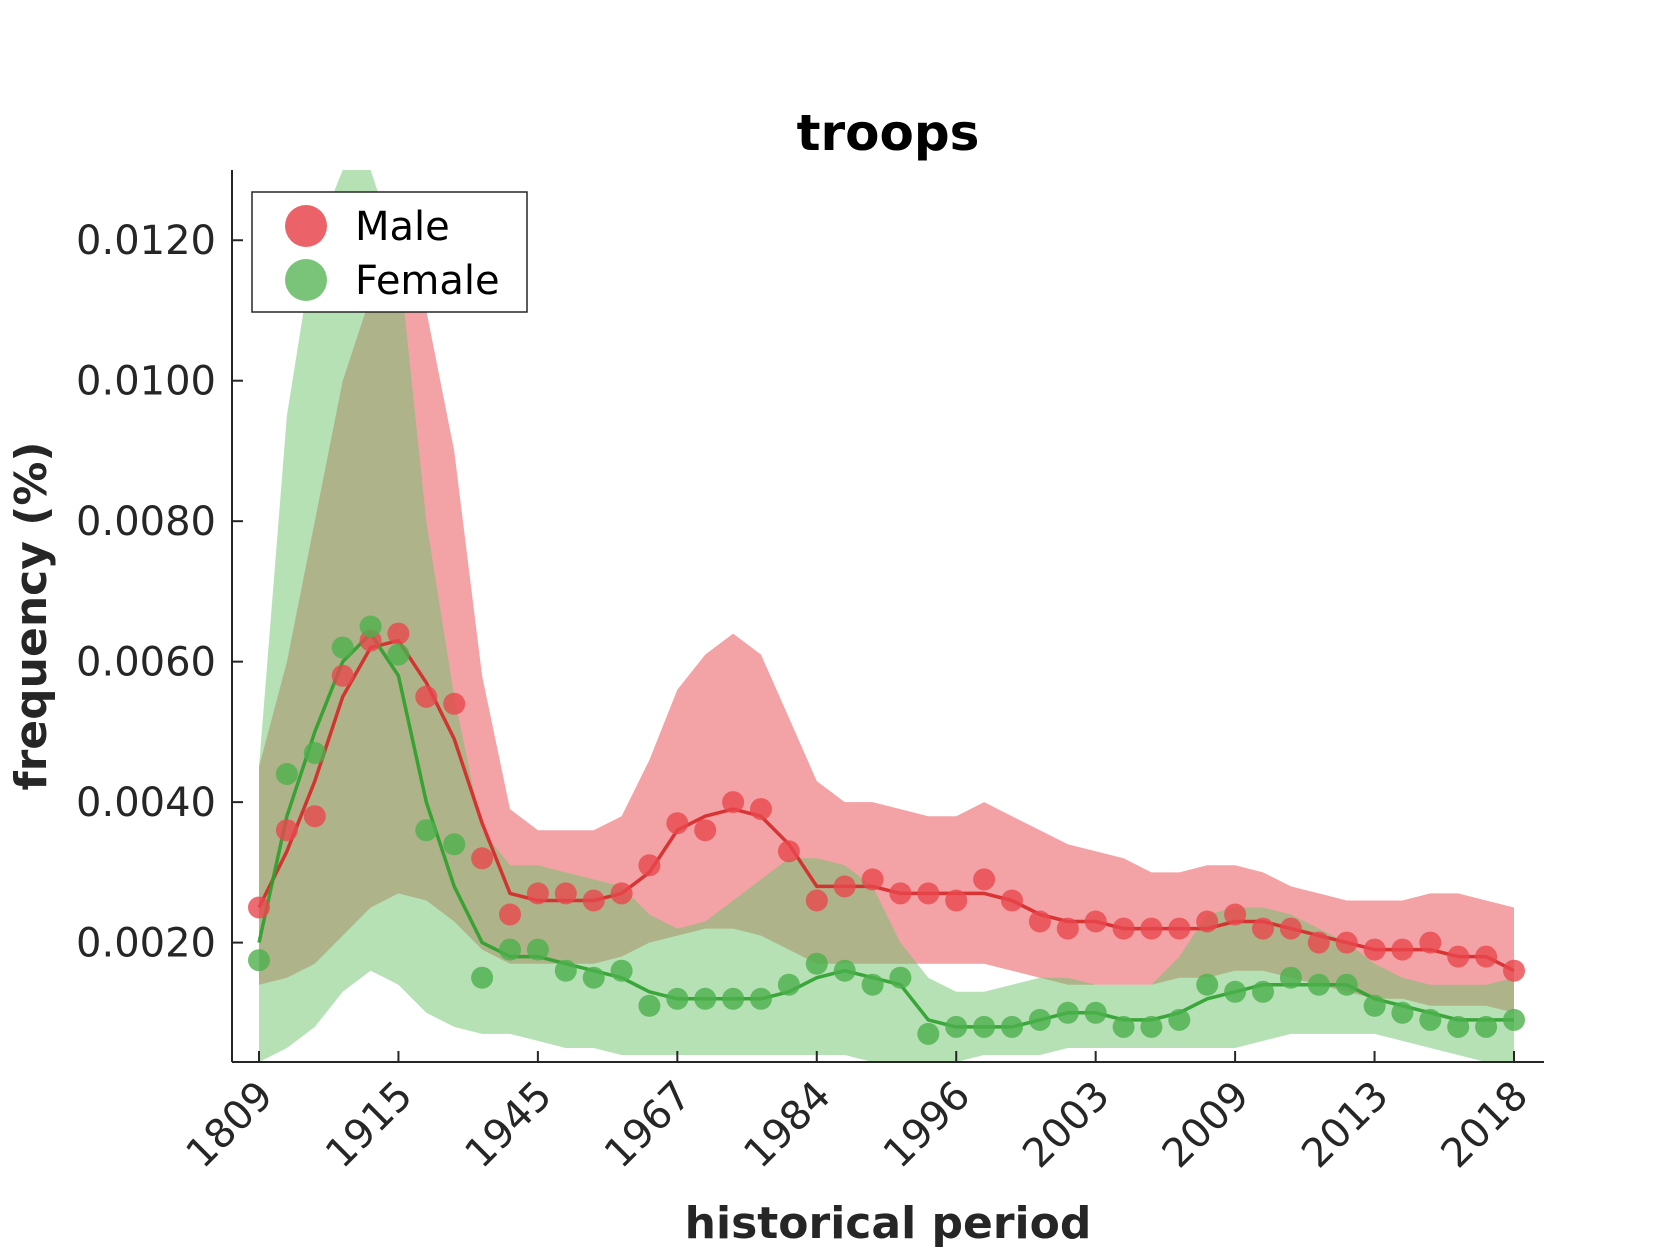 This screenshot has height=1260, width=1680. I want to click on y-tick-label: 0.0120, so click(146, 241).